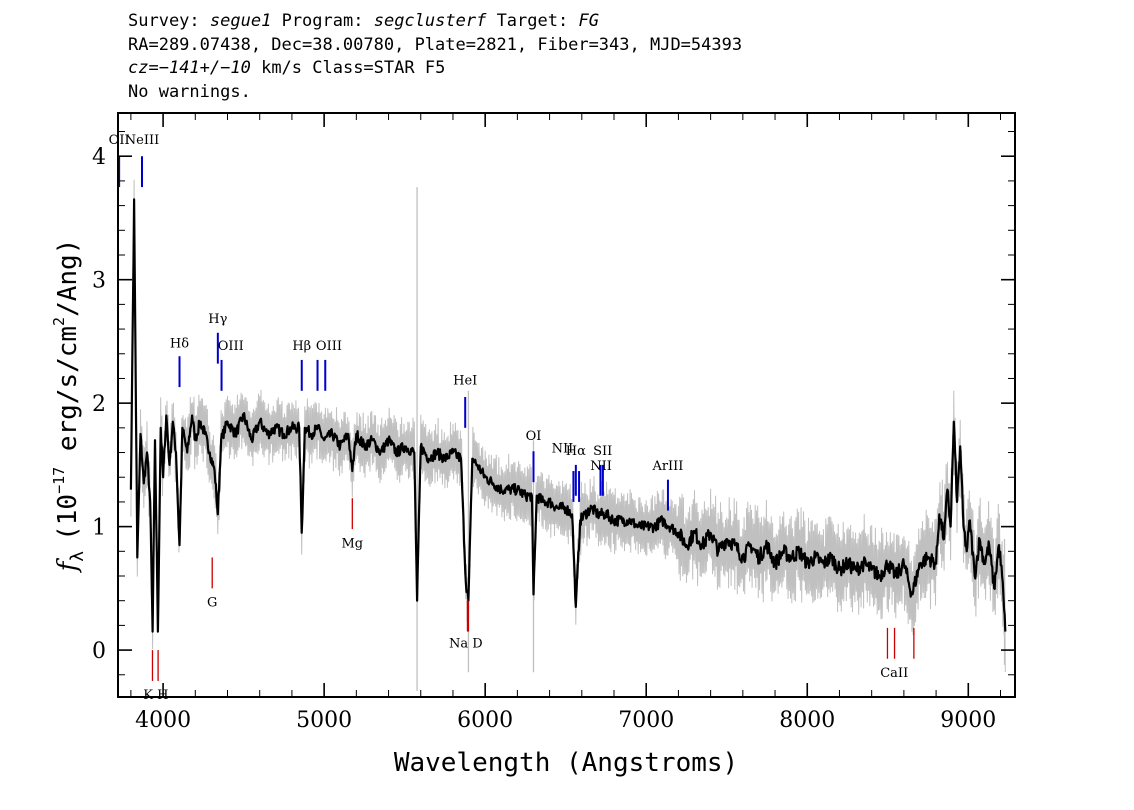  Describe the element at coordinates (807, 720) in the screenshot. I see `x-tick-label: 8000` at that location.